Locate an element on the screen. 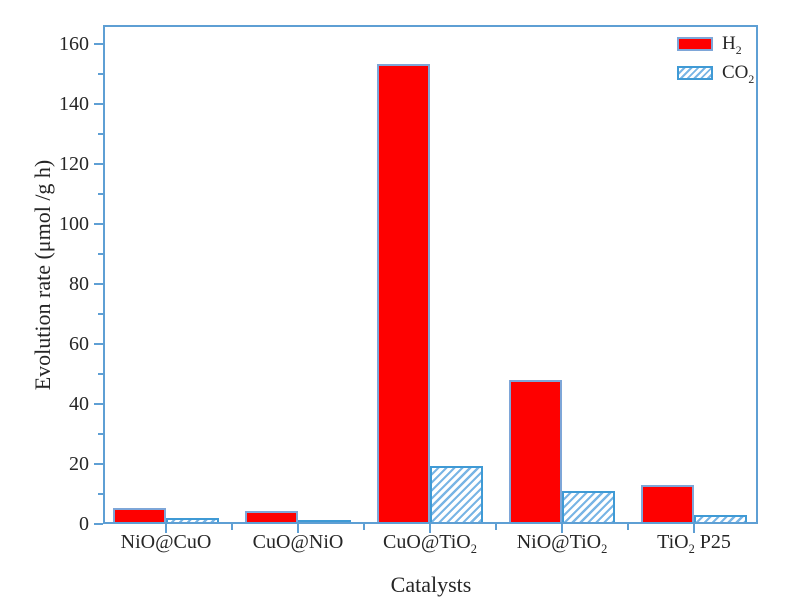 The height and width of the screenshot is (613, 799). y-axis-tick-label: 140 is located at coordinates (74, 104).